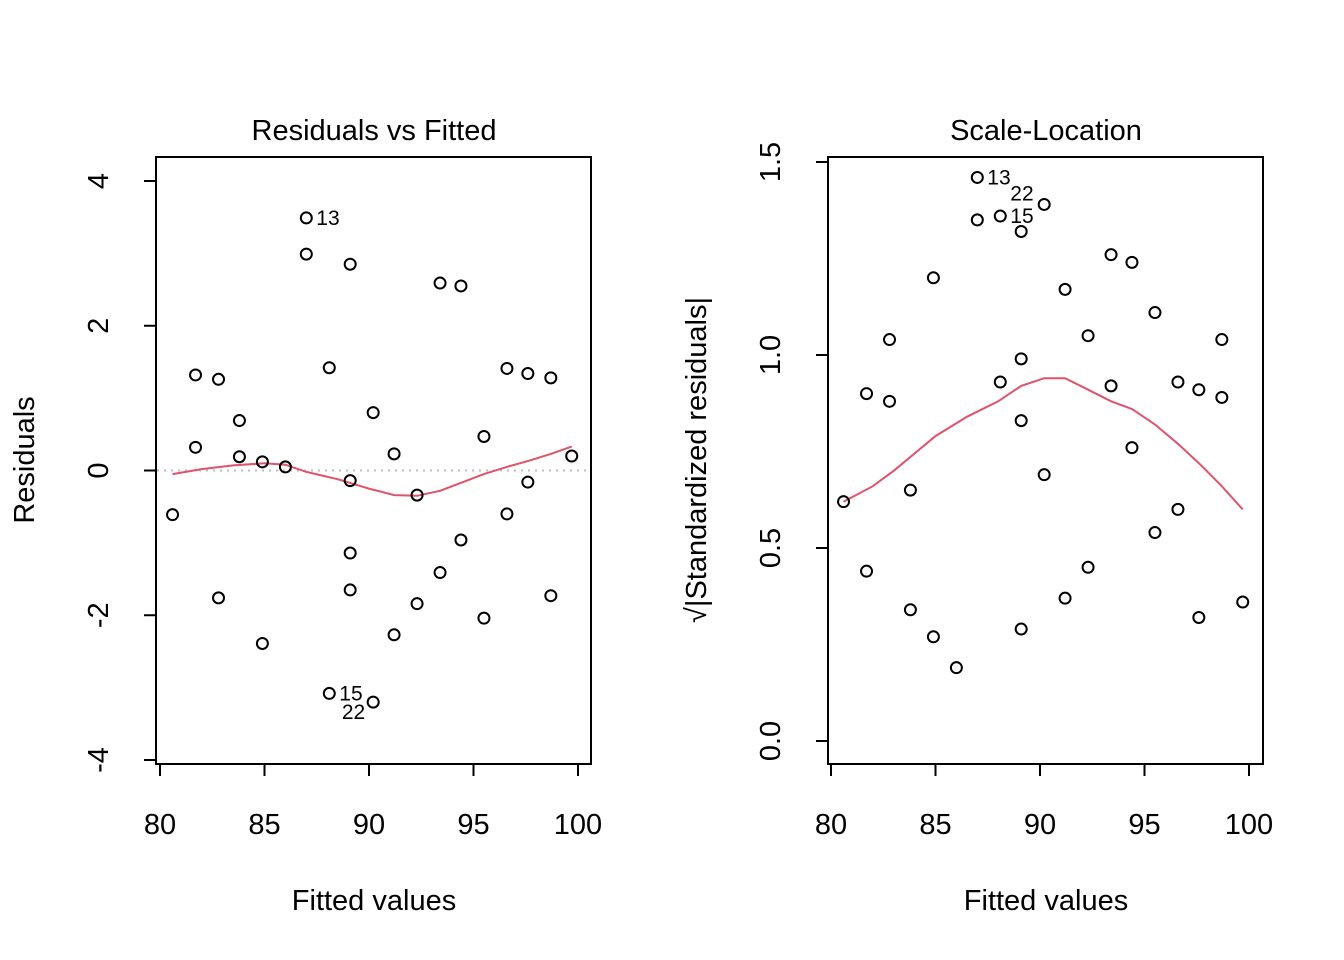 Image resolution: width=1344 pixels, height=960 pixels. I want to click on x-tick-label: 100, so click(578, 825).